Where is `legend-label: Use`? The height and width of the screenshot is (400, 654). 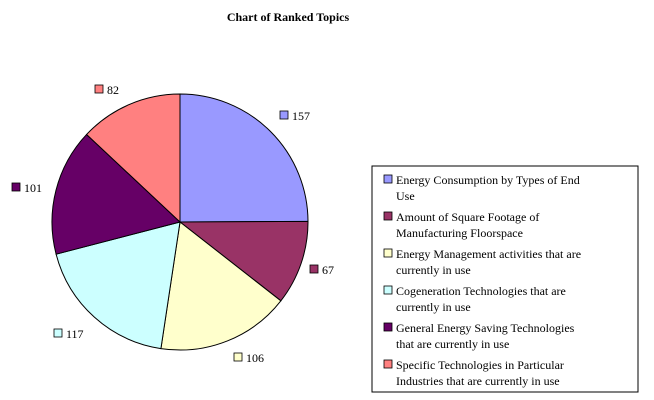
legend-label: Use is located at coordinates (405, 196).